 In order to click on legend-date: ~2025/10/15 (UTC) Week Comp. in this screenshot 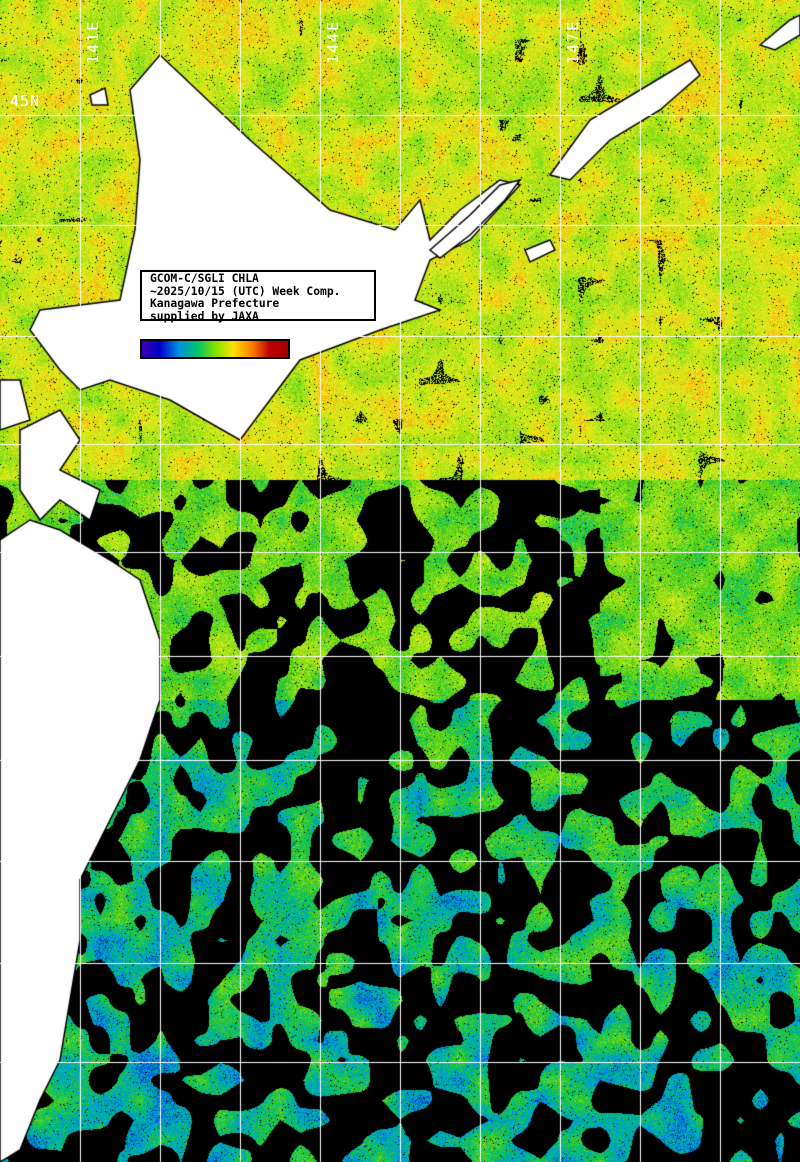, I will do `click(245, 291)`.